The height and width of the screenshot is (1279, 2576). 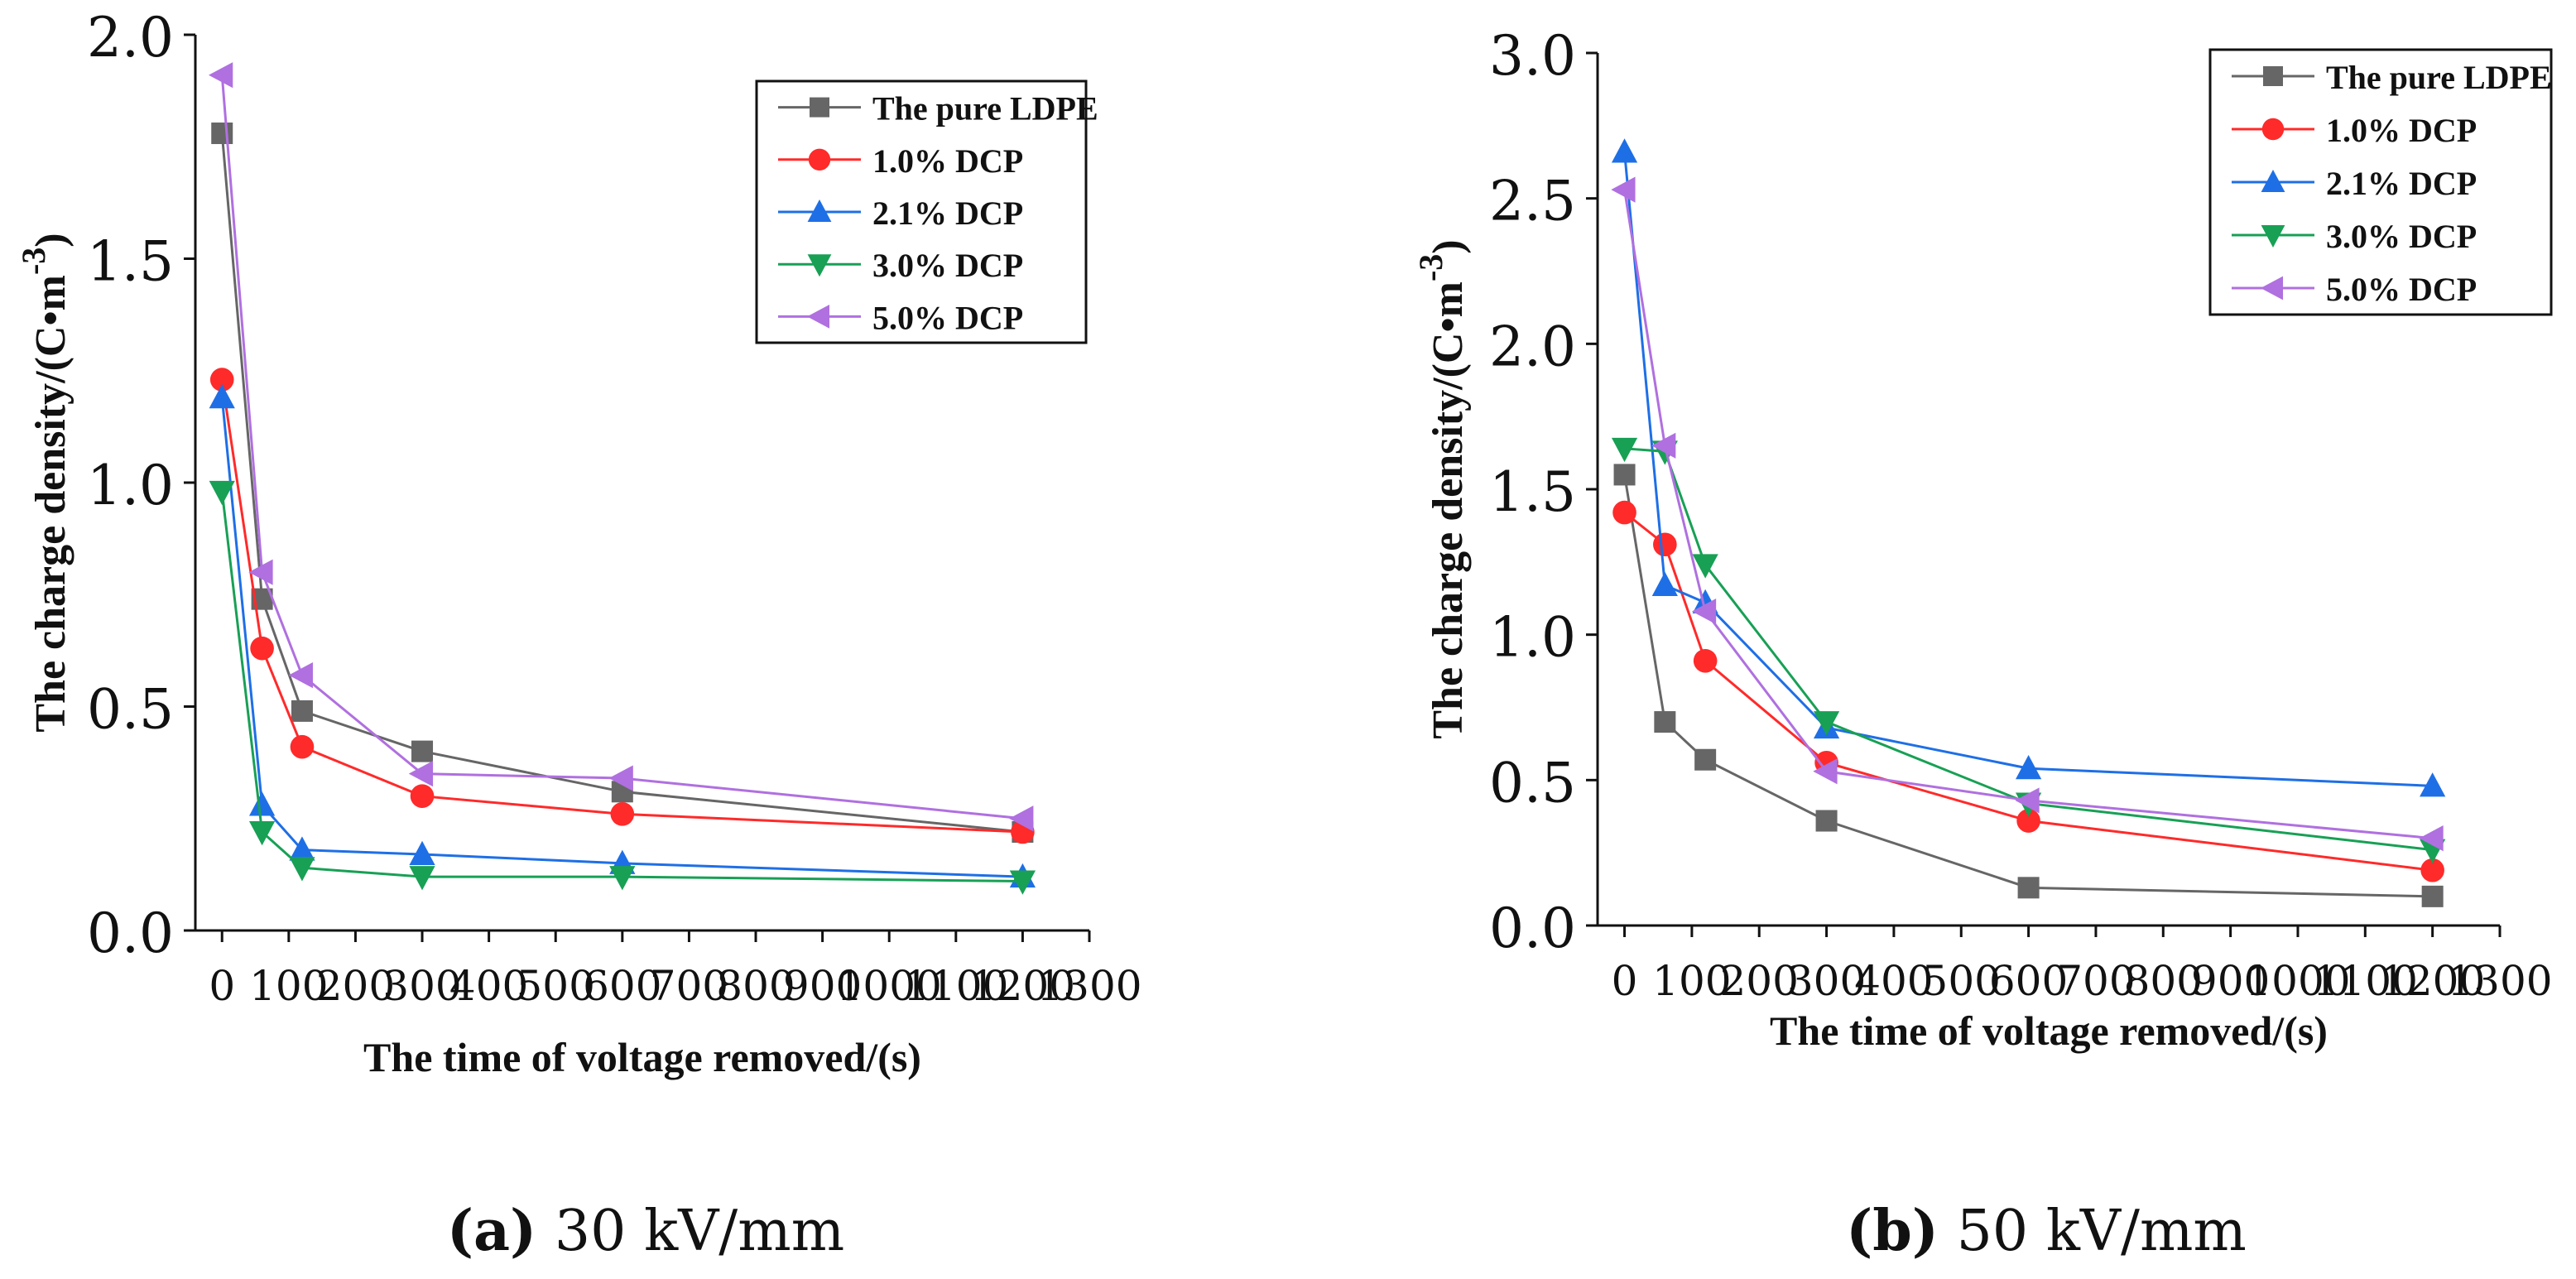 I want to click on y-tick-label: 1.5, so click(x=1532, y=492).